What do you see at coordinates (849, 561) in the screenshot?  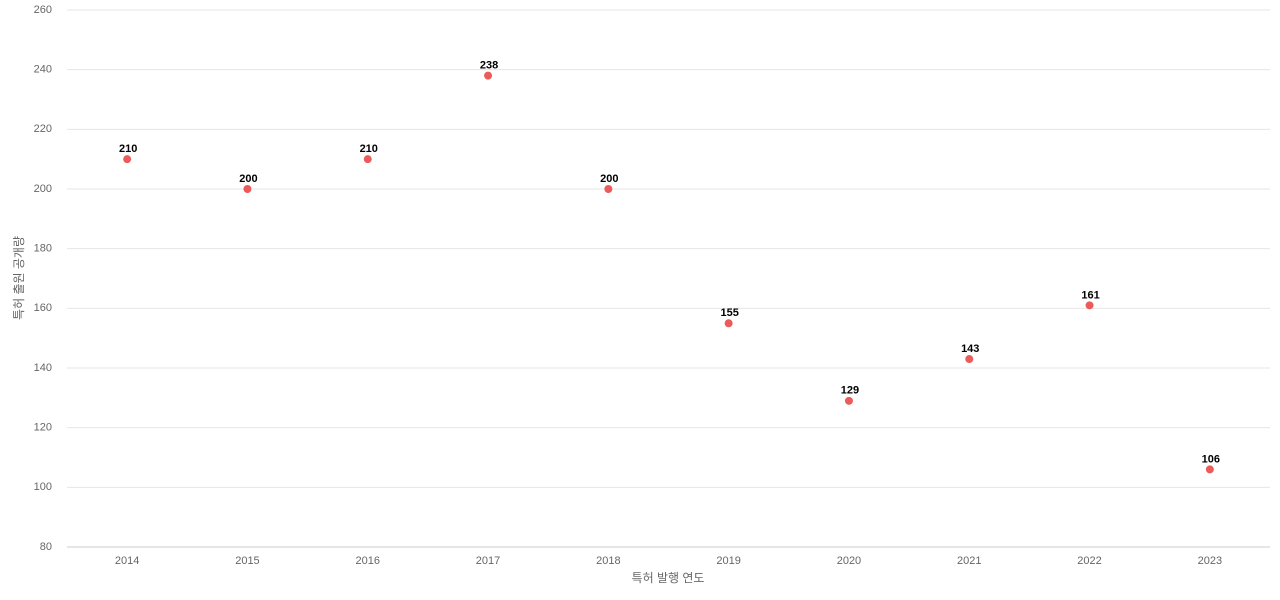 I see `x-tick-label: 2020` at bounding box center [849, 561].